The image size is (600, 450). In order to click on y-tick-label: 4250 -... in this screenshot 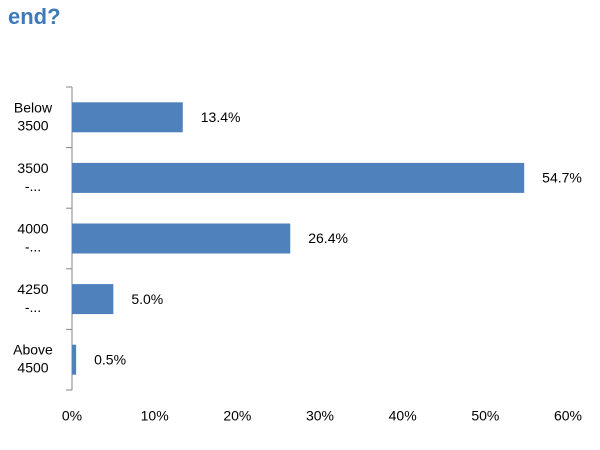, I will do `click(32, 298)`.